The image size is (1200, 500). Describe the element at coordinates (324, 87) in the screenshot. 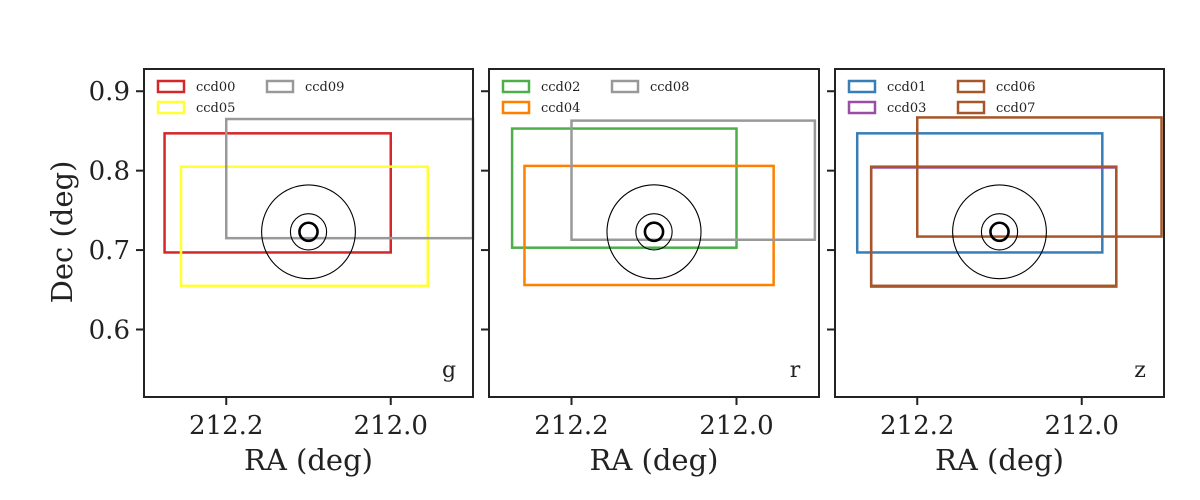

I see `legend-label-ccd09: ccd09` at that location.